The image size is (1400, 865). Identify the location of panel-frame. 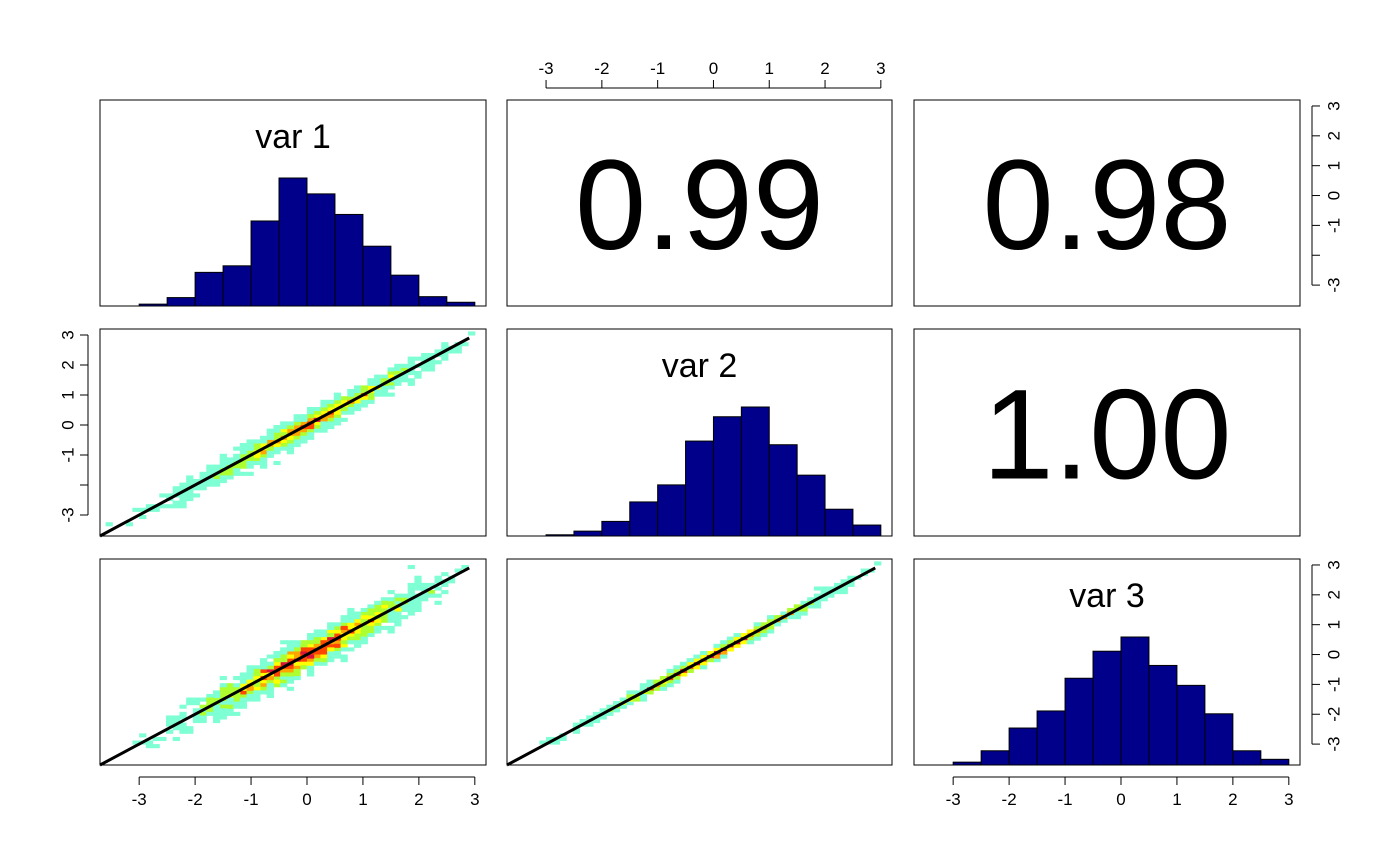
(699, 432).